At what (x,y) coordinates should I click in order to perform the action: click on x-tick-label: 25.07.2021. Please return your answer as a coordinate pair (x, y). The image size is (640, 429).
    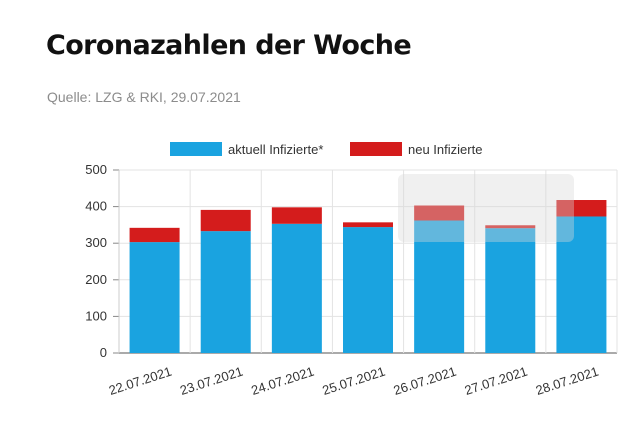
    Looking at the image, I should click on (353, 381).